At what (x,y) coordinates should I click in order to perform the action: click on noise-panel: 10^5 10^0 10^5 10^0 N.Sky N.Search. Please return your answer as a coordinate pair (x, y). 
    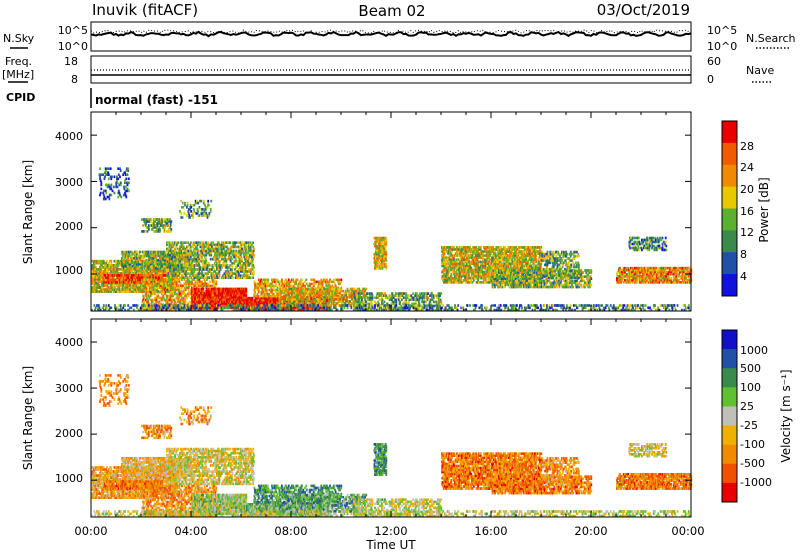
    Looking at the image, I should click on (399, 37).